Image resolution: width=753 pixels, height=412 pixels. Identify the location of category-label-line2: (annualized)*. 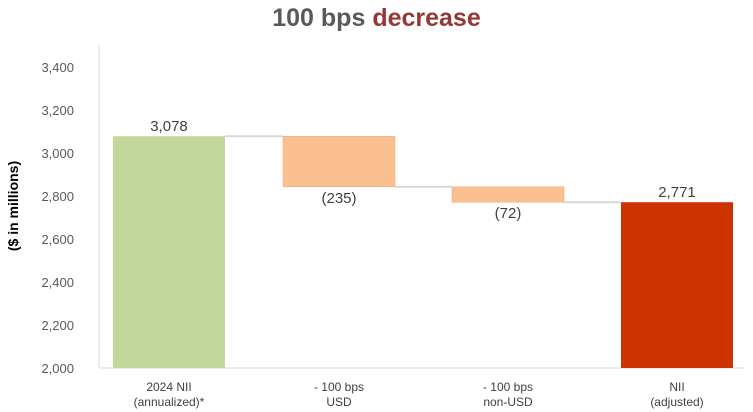
(169, 402).